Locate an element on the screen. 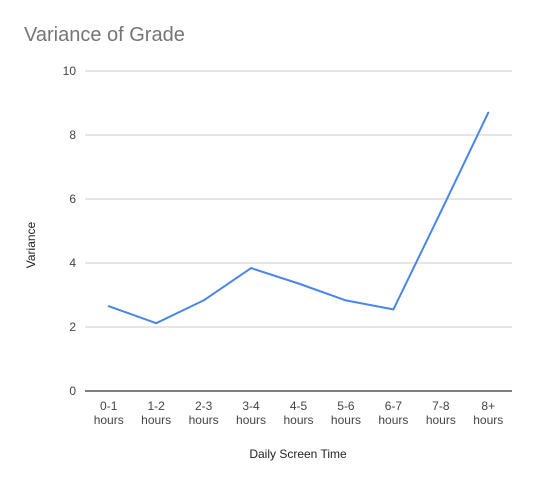 Image resolution: width=536 pixels, height=485 pixels. x-tick-label-8: 8+ hours is located at coordinates (488, 413).